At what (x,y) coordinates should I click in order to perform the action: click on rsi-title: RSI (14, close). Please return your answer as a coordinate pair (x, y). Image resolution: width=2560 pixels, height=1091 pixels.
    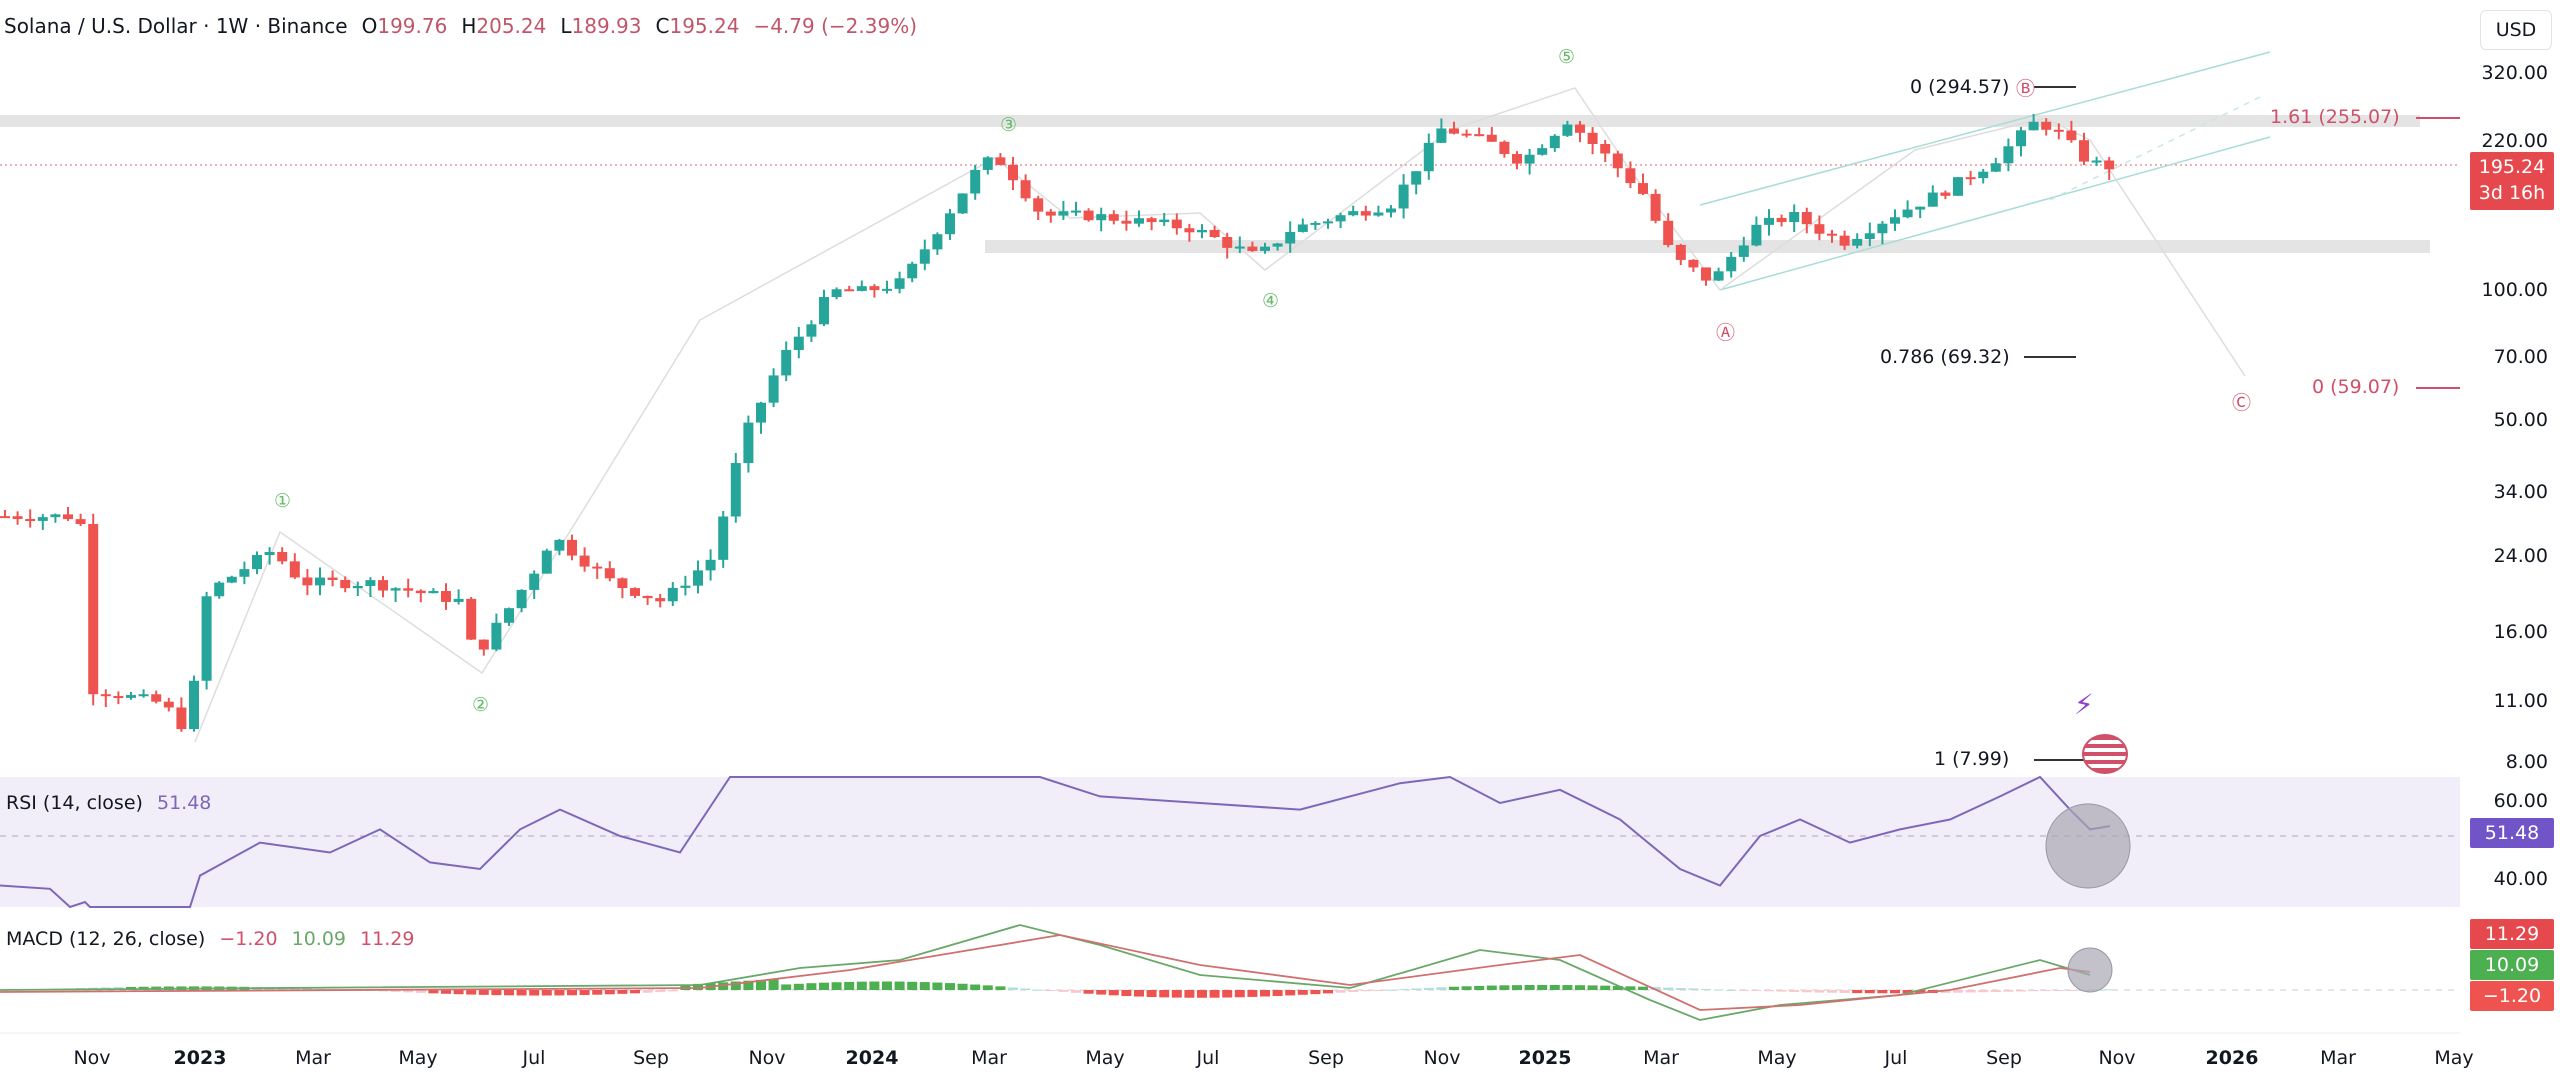
    Looking at the image, I should click on (74, 803).